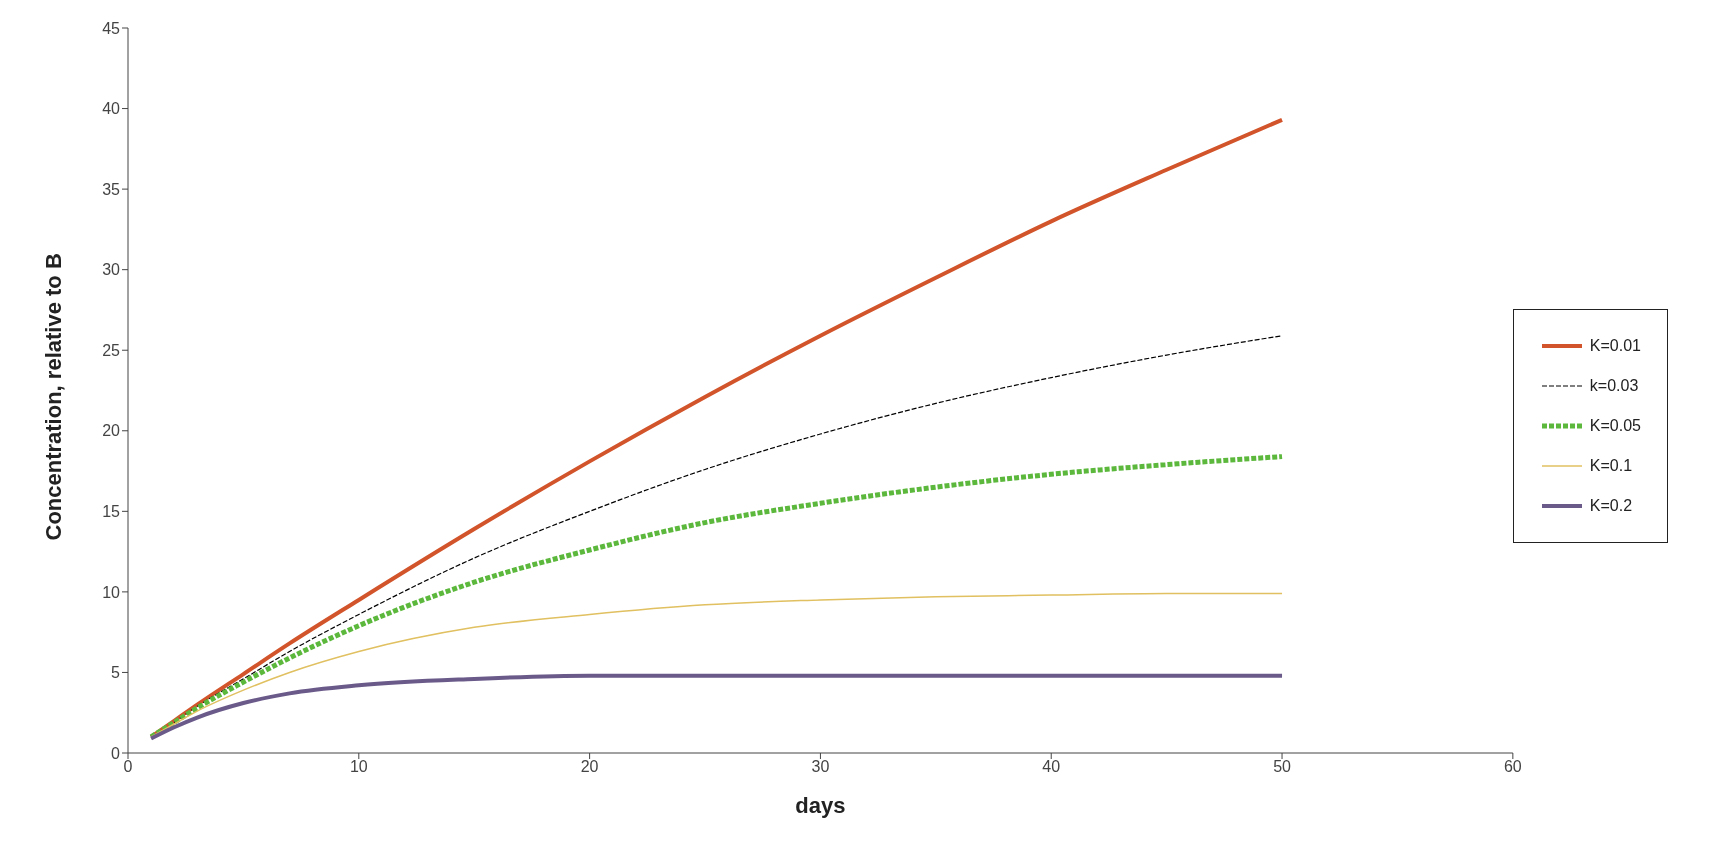 The width and height of the screenshot is (1710, 855). Describe the element at coordinates (1282, 767) in the screenshot. I see `x-tick-label: 50` at that location.